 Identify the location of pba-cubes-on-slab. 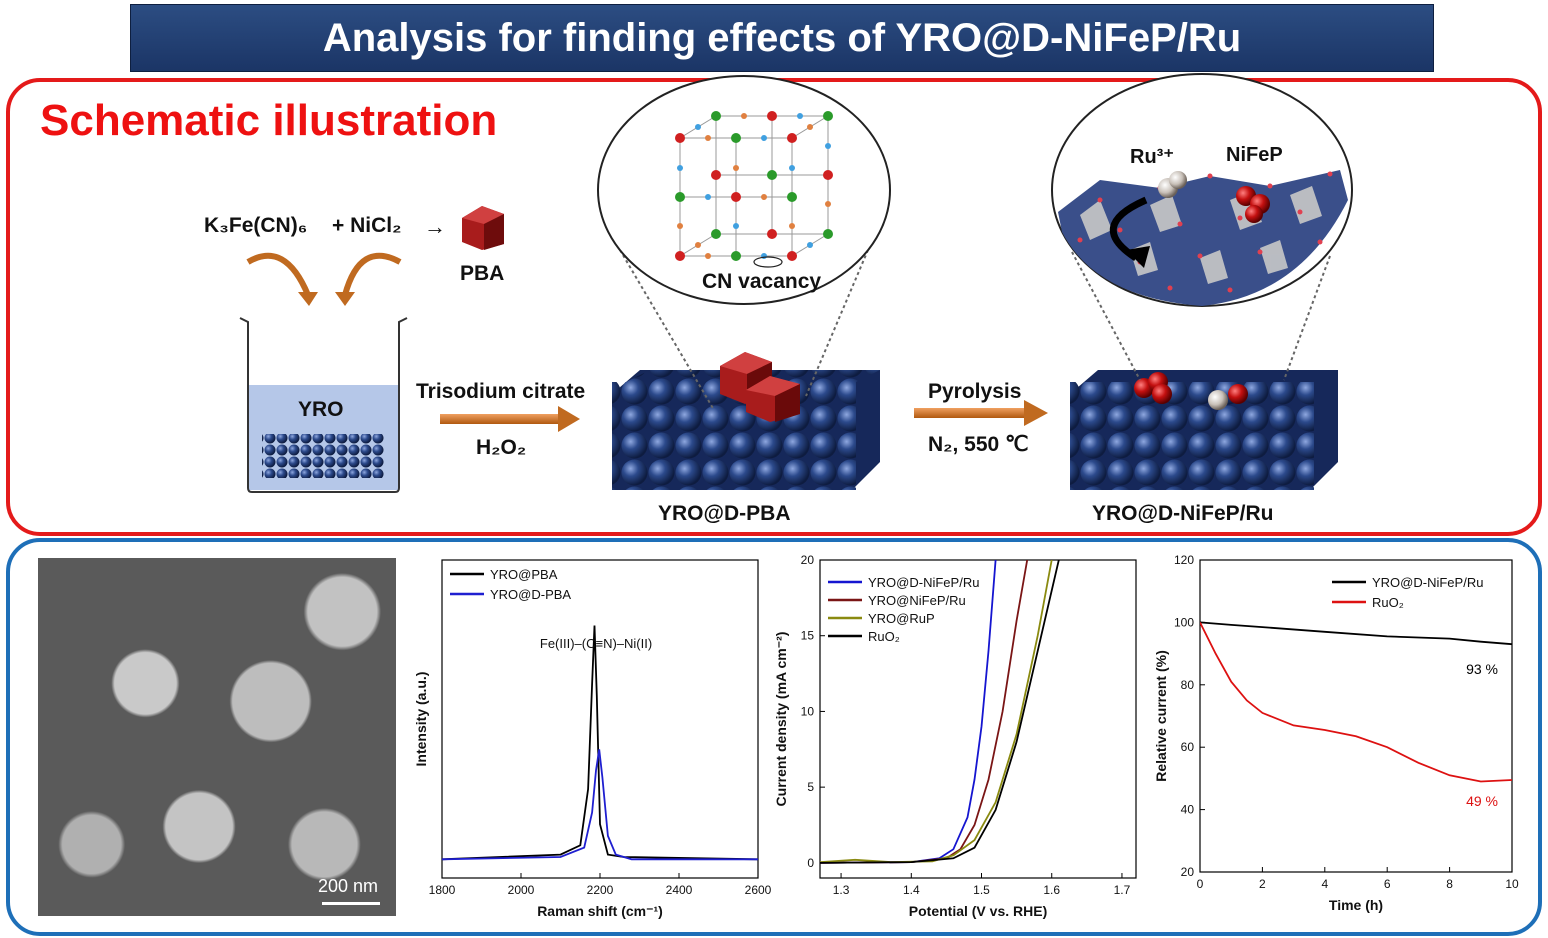
(760, 387).